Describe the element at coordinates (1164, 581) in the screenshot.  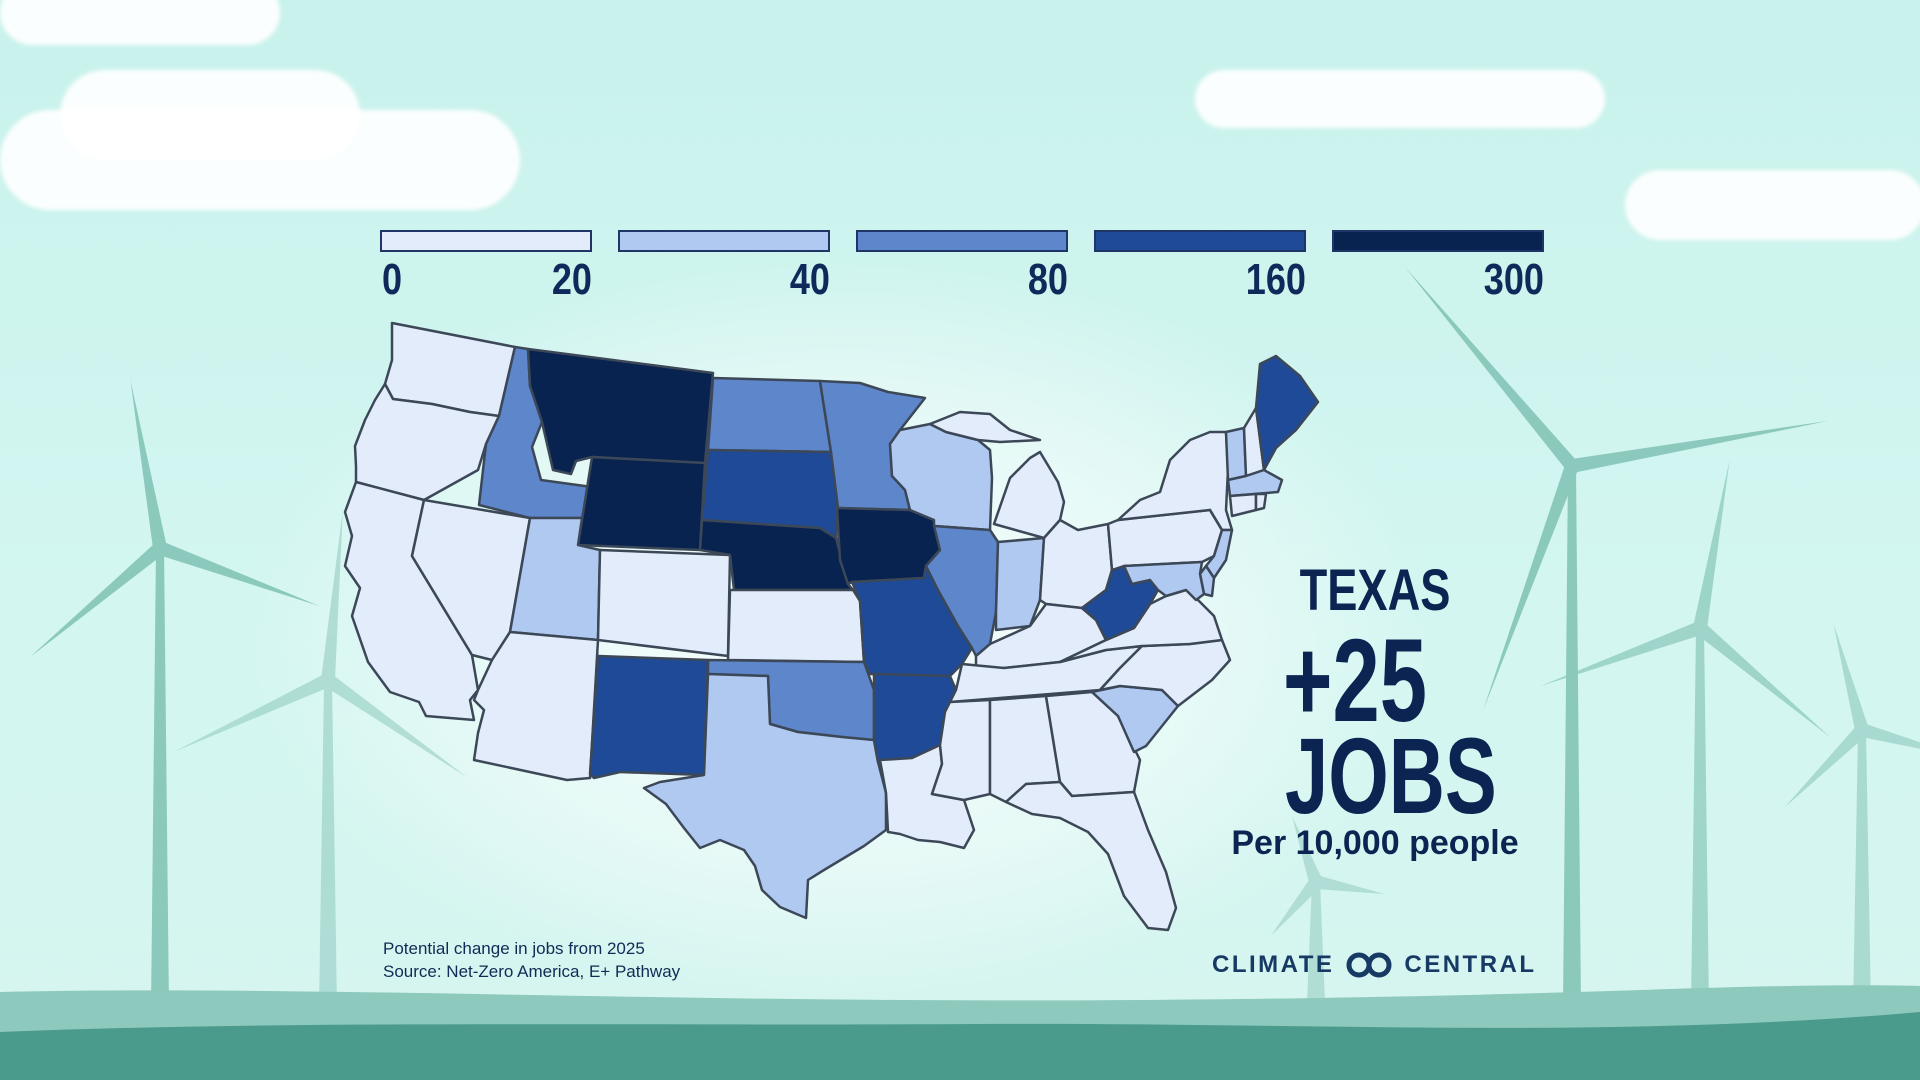
I see `state-maryland` at that location.